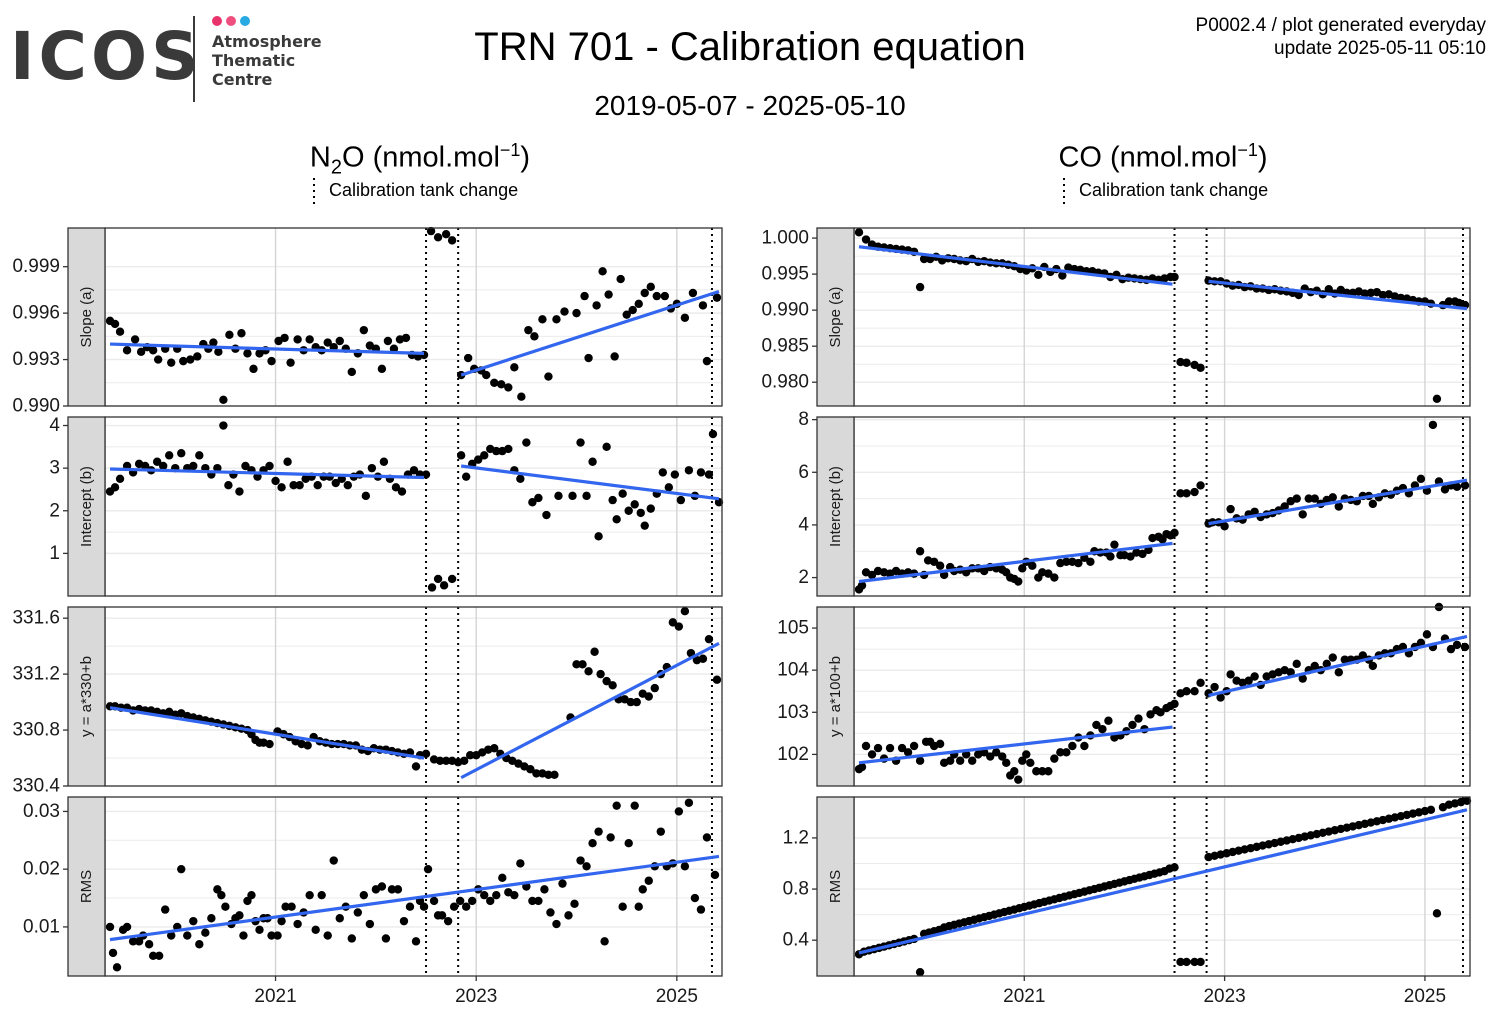 Image resolution: width=1500 pixels, height=1020 pixels. I want to click on co-unit-sup: −1, so click(1247, 150).